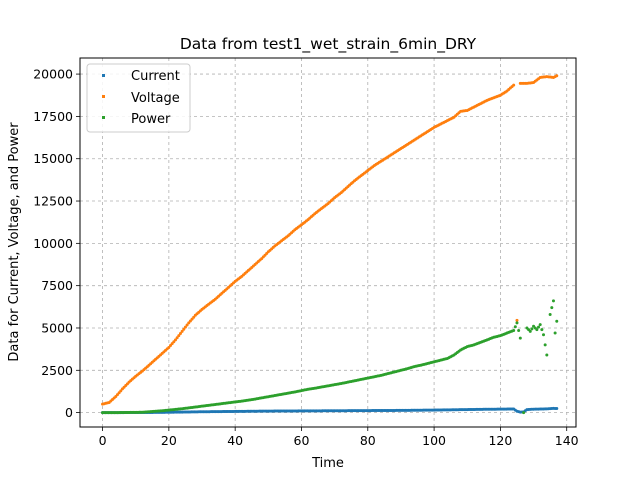 The width and height of the screenshot is (640, 480). Describe the element at coordinates (103, 440) in the screenshot. I see `x-tick-label: 0` at that location.